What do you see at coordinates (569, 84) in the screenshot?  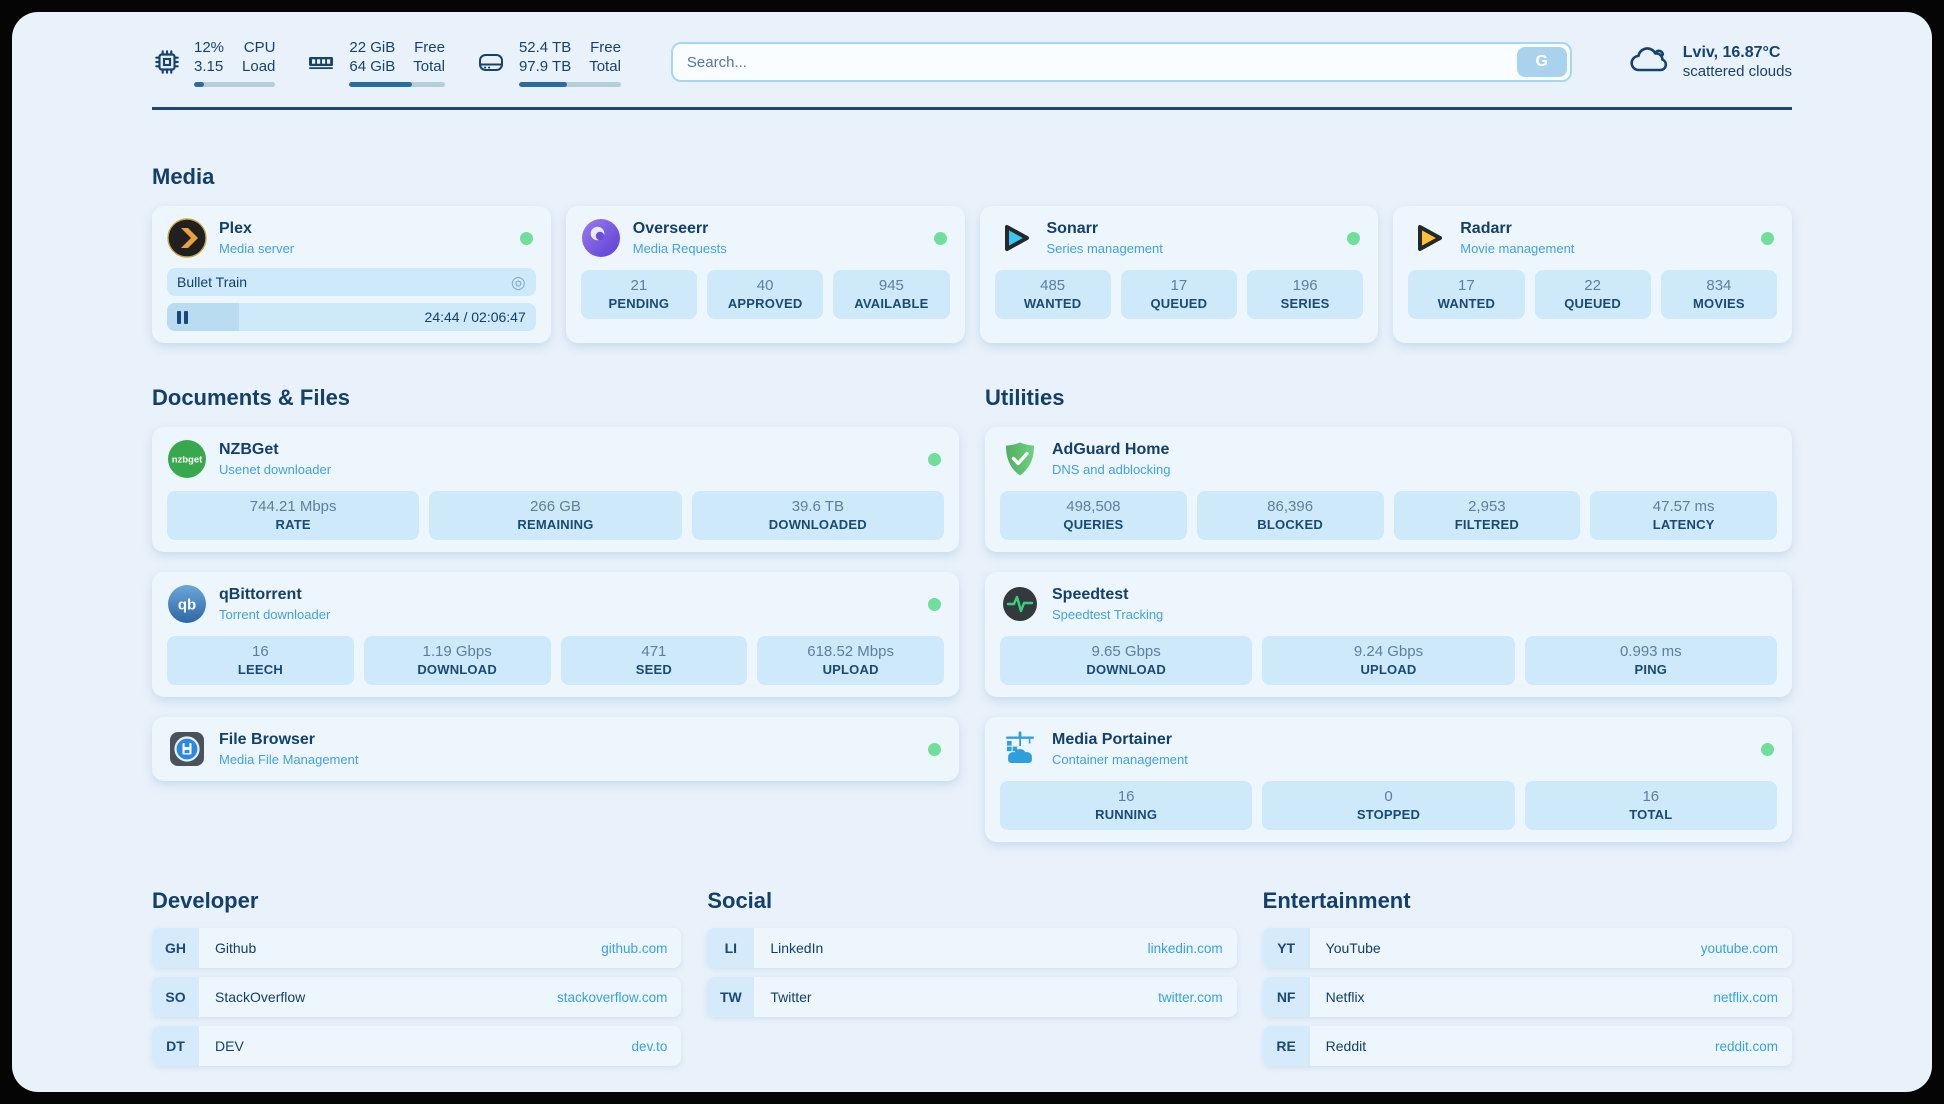 I see `disk-progress-bar` at bounding box center [569, 84].